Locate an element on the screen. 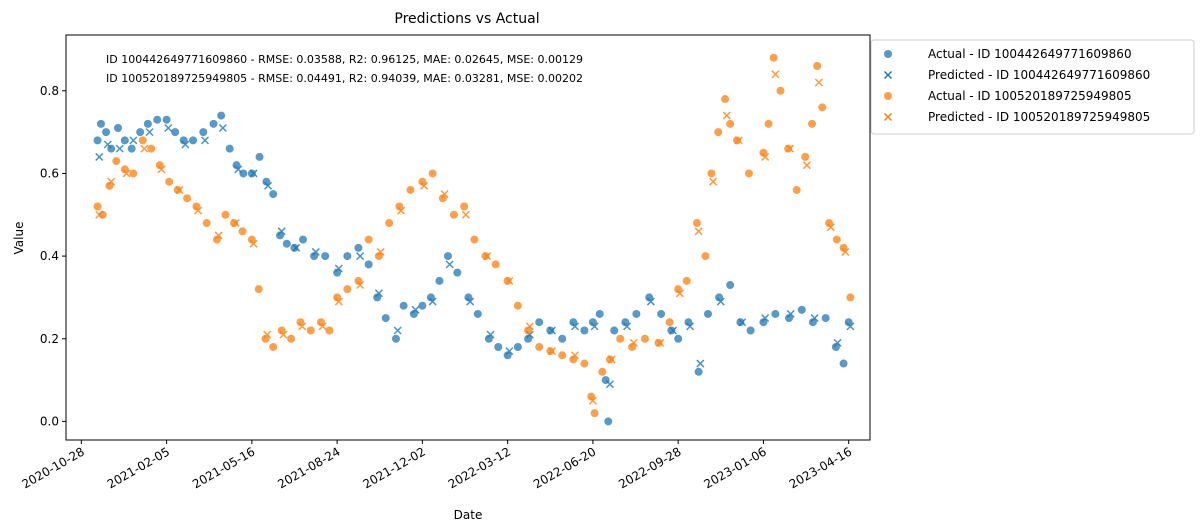 Image resolution: width=1200 pixels, height=531 pixels. x-tick-label: 2020-10-28 is located at coordinates (52, 467).